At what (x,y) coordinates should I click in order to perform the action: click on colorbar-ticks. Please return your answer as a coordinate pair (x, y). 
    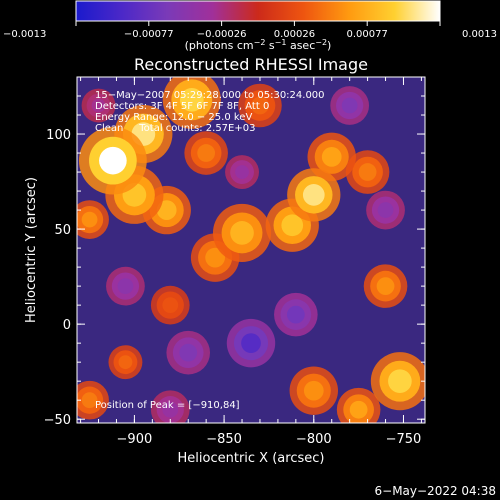
    Looking at the image, I should click on (258, 23).